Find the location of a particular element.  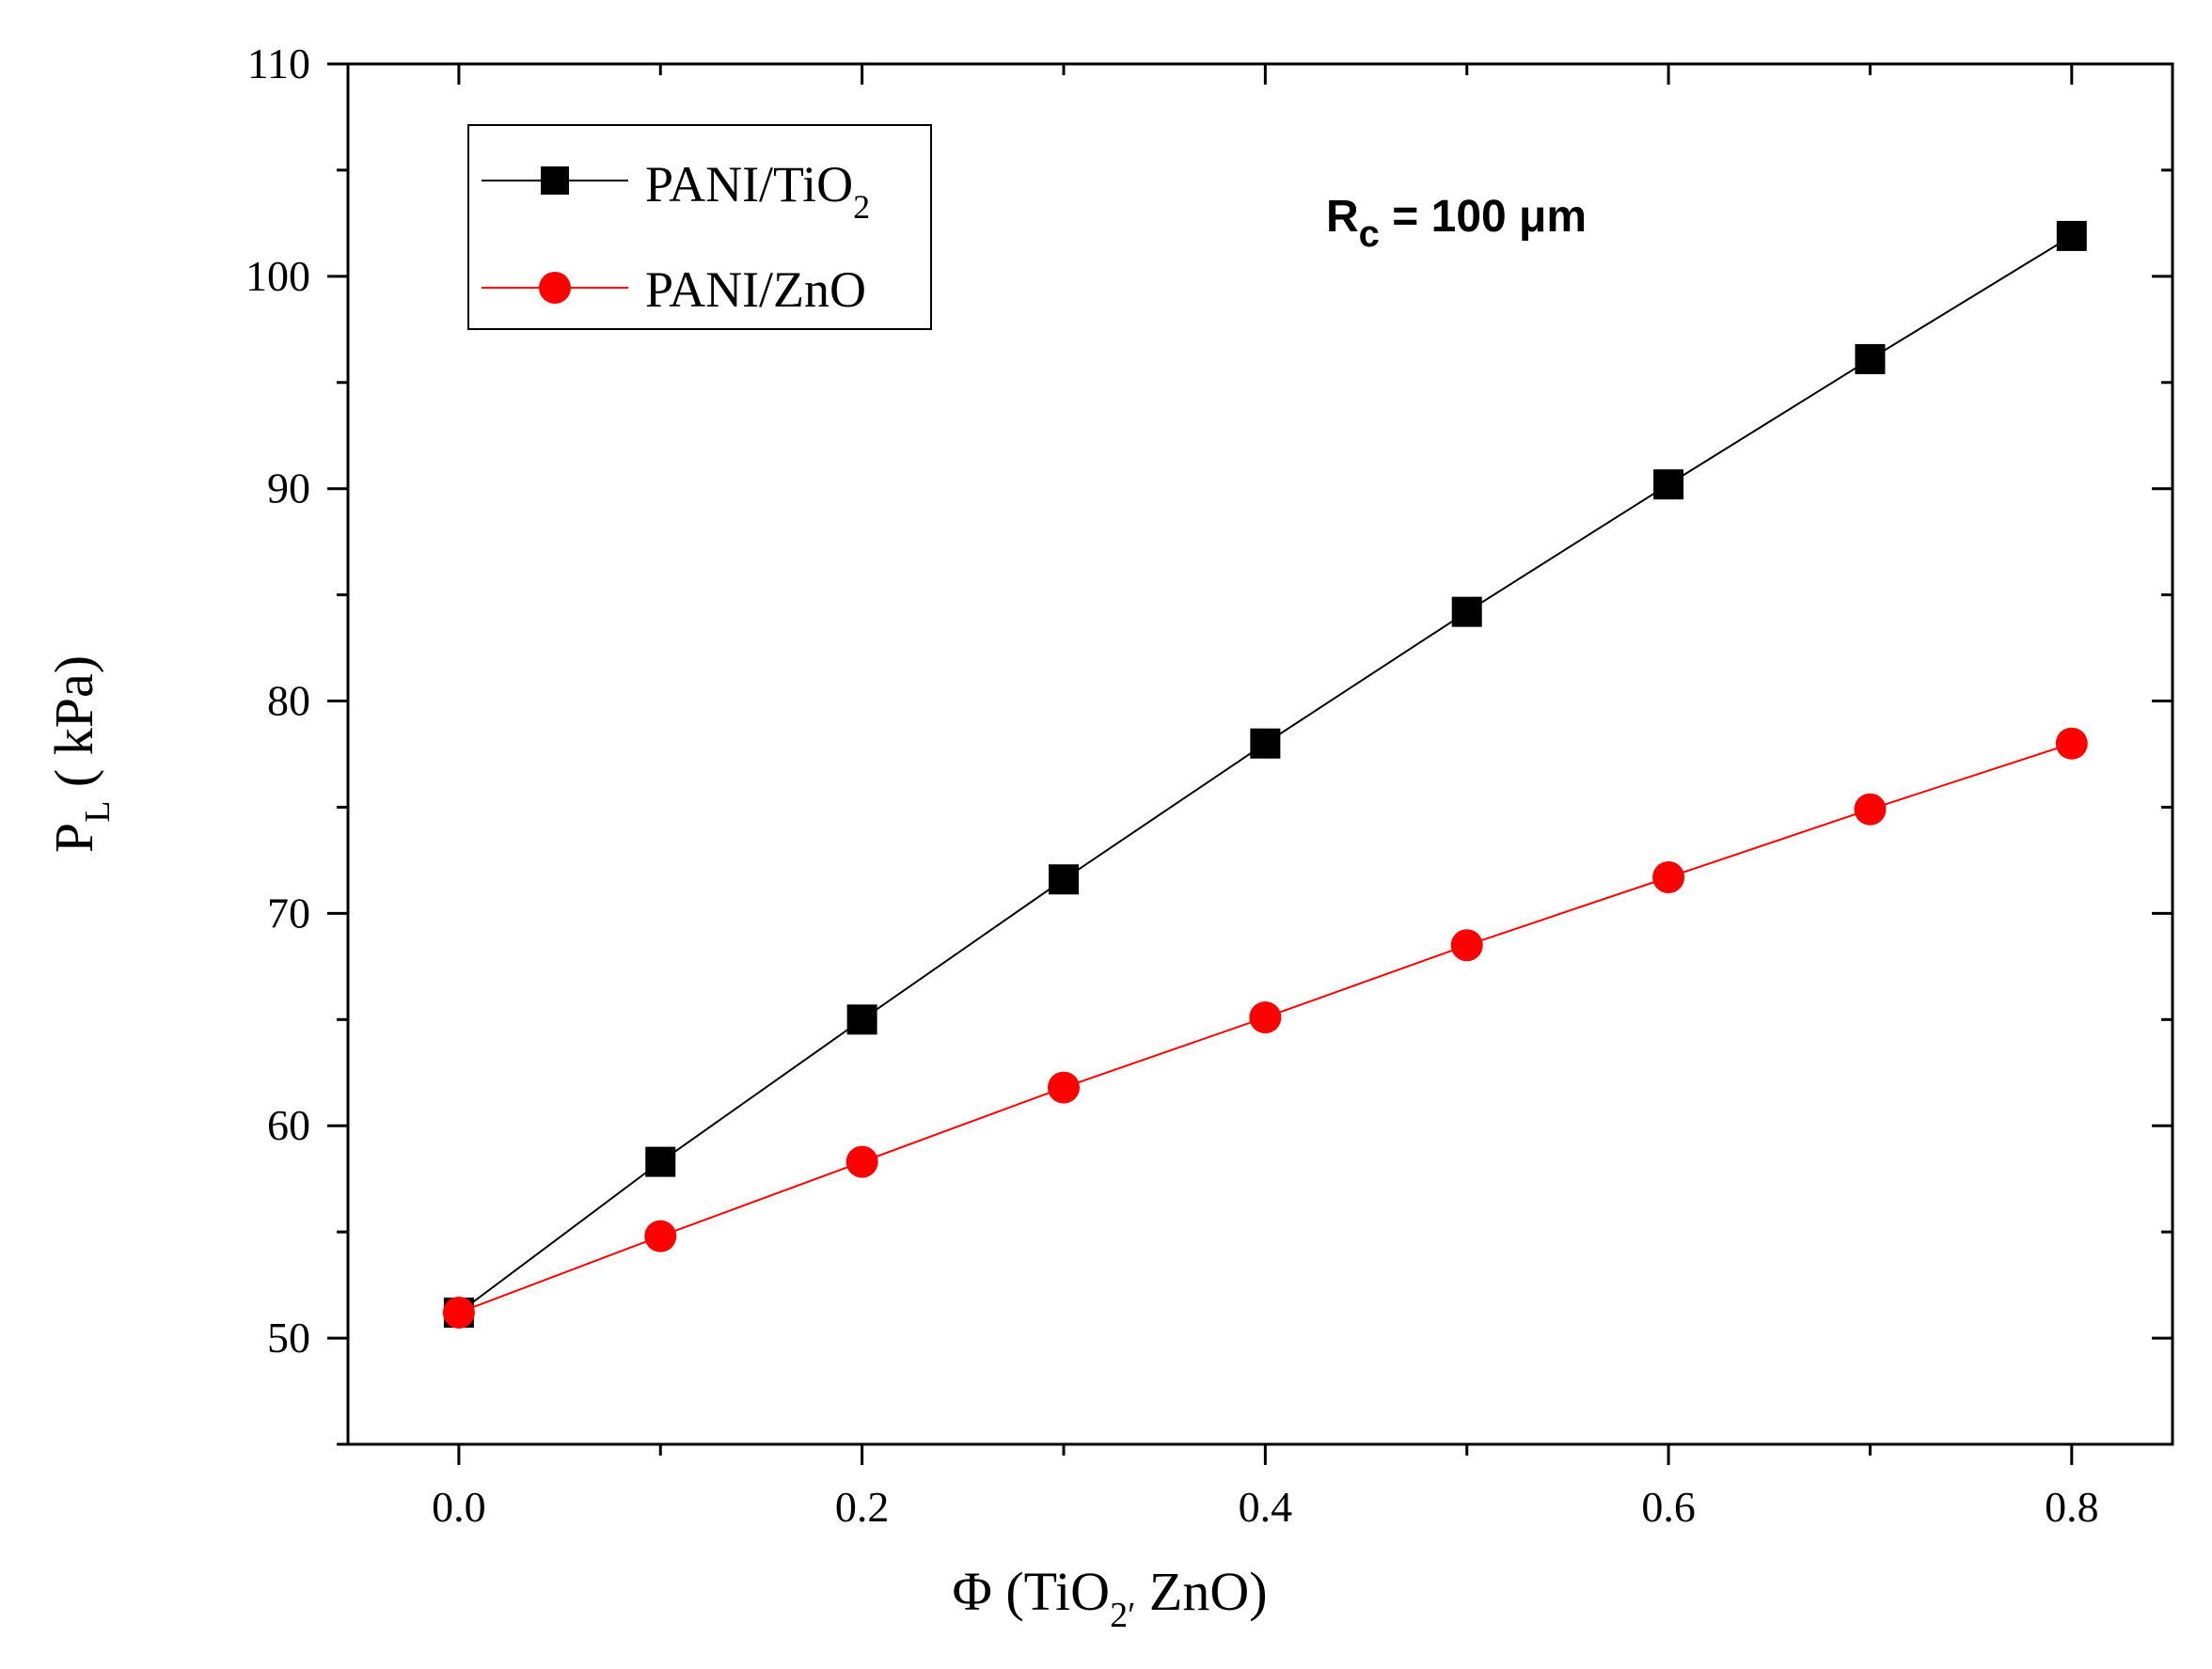

y-tick-label: 70 is located at coordinates (288, 913).